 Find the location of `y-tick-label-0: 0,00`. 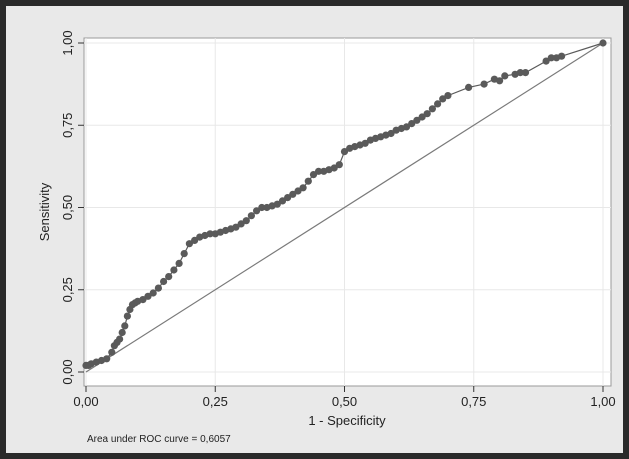

y-tick-label-0: 0,00 is located at coordinates (67, 371).